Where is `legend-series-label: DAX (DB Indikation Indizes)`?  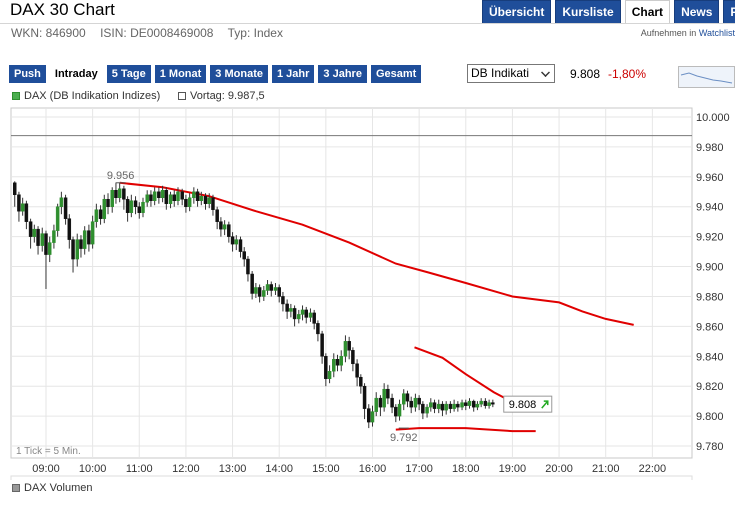
legend-series-label: DAX (DB Indikation Indizes) is located at coordinates (92, 96).